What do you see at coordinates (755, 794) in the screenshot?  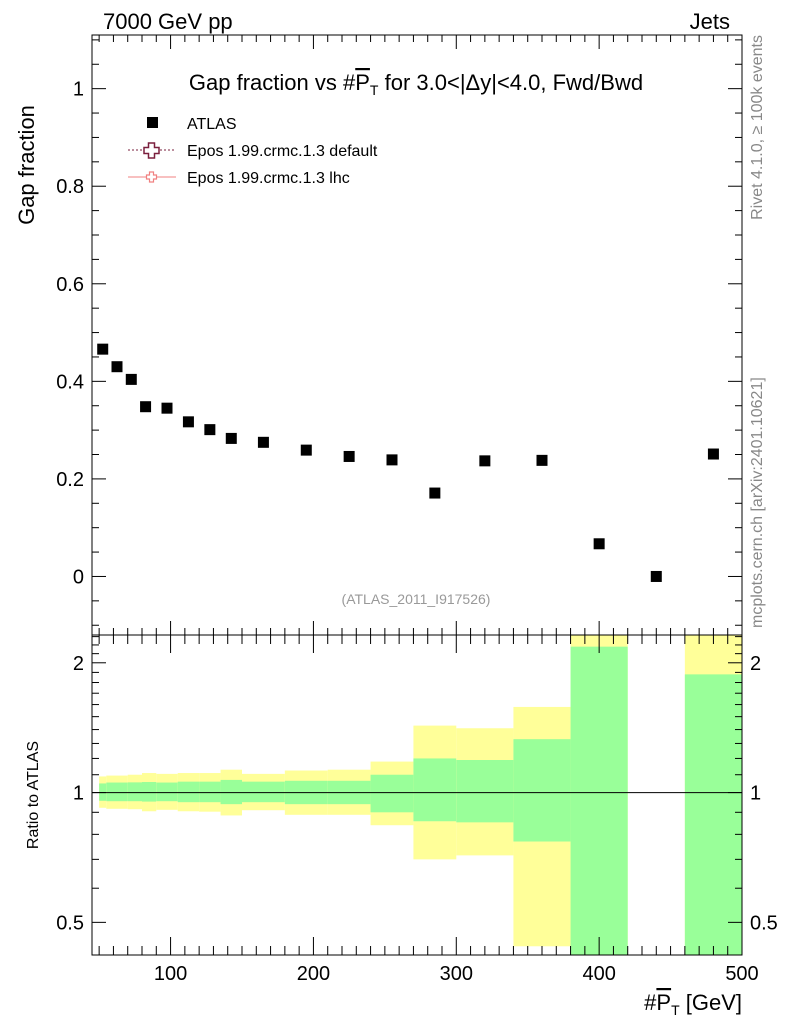 I see `ratio-y-tick-label-right: 1` at bounding box center [755, 794].